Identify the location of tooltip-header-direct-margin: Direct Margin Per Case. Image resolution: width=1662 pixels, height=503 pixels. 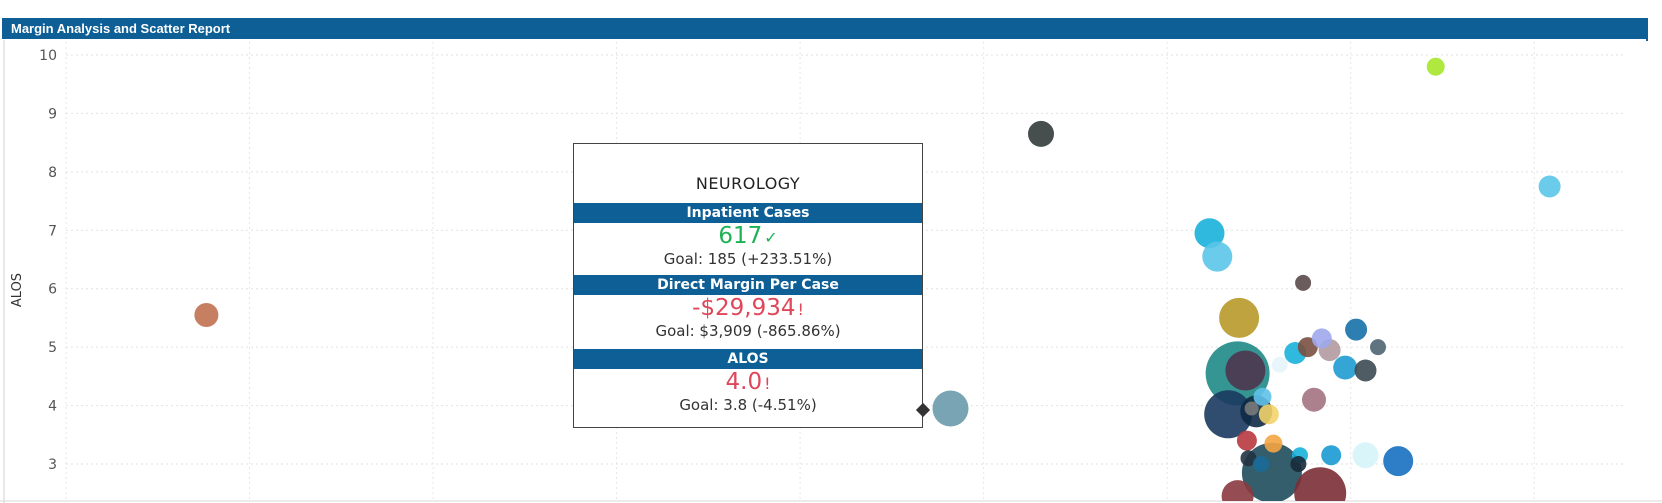
(748, 285).